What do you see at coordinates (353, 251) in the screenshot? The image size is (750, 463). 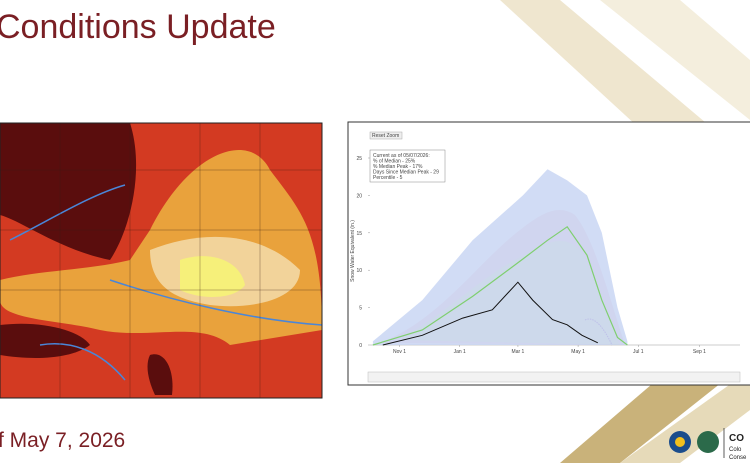 I see `y-axis-label: Snow Water Equivalent (in.)` at bounding box center [353, 251].